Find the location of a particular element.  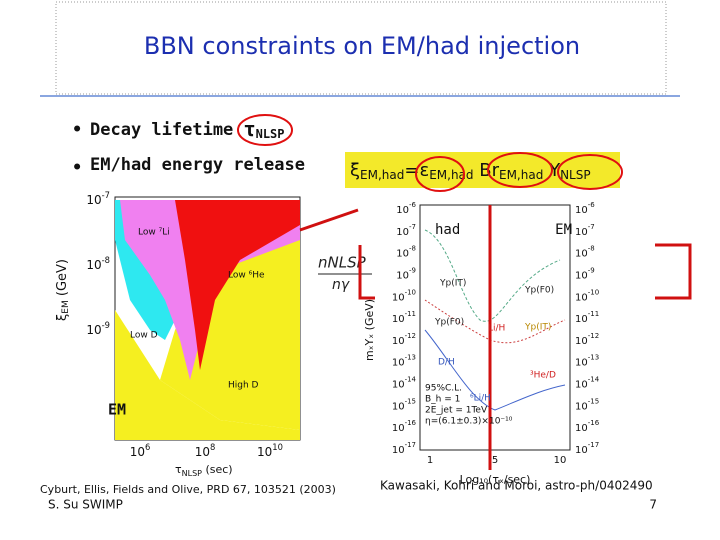

region-label: High D is located at coordinates (243, 386).